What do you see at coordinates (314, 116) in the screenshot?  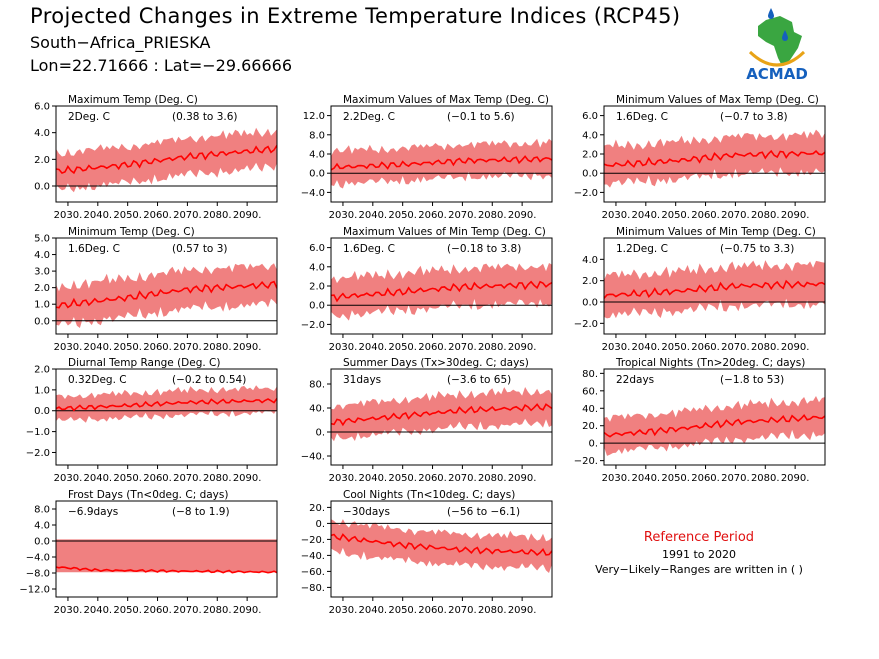 I see `y-tick-label: 12.0` at bounding box center [314, 116].